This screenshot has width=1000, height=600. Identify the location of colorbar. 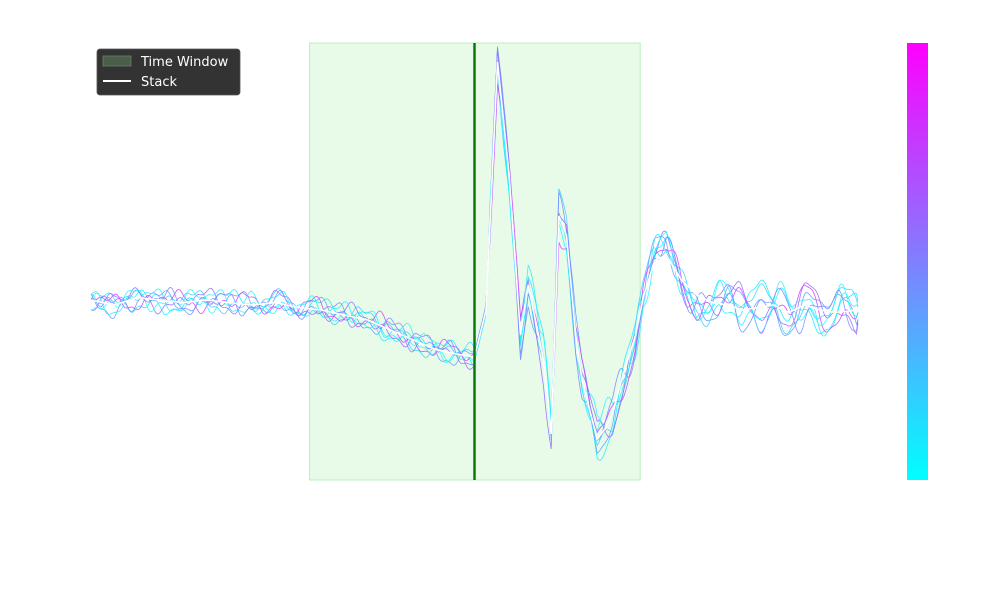
(917, 261).